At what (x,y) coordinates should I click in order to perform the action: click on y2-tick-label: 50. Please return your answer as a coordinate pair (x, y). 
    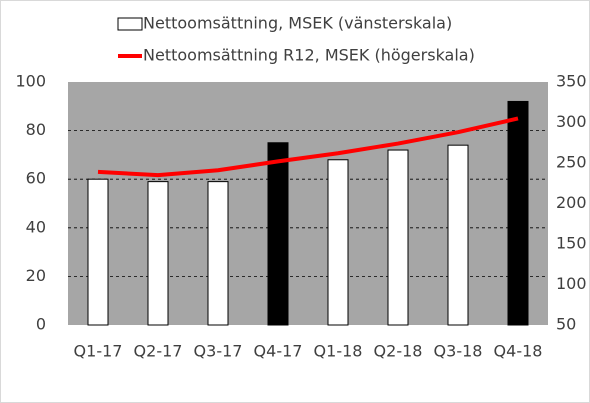
    Looking at the image, I should click on (566, 324).